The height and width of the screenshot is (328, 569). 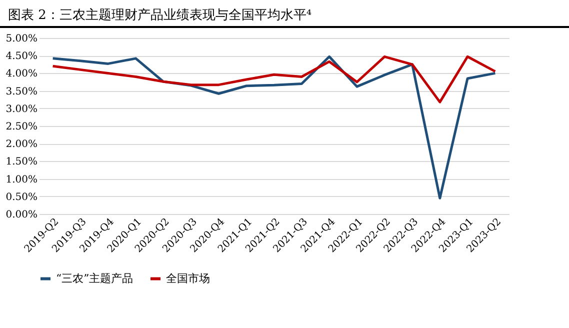 I want to click on y-tick-label: 3.50%, so click(x=22, y=92).